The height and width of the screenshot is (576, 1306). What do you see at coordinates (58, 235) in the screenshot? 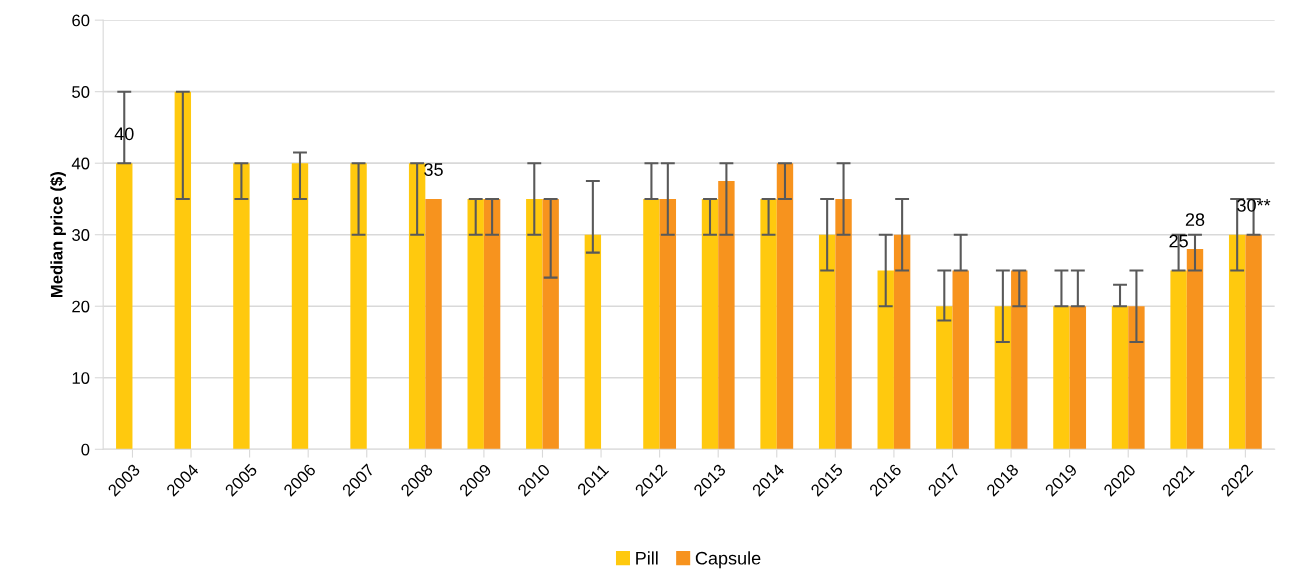
I see `y-axis-title: Median price ($)` at bounding box center [58, 235].